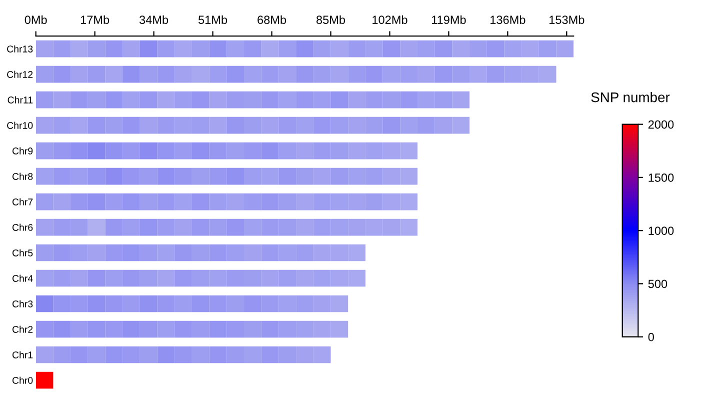 This screenshot has height=401, width=717. Describe the element at coordinates (22, 278) in the screenshot. I see `y-tick-label: Chr4` at that location.